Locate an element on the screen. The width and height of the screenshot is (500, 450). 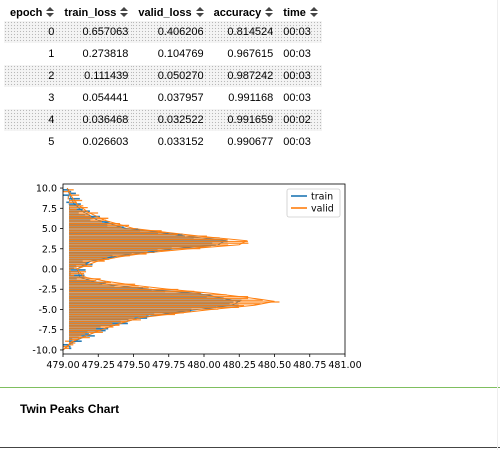
column-header-label: train_loss is located at coordinates (90, 12).